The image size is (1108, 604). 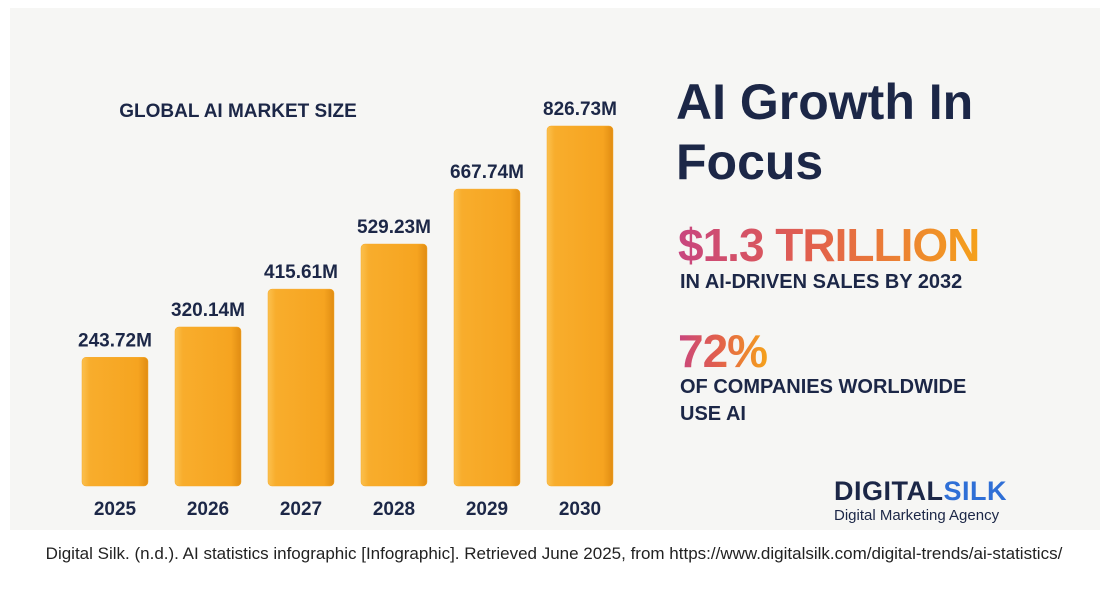 I want to click on x-tick-label: 2025, so click(x=115, y=509).